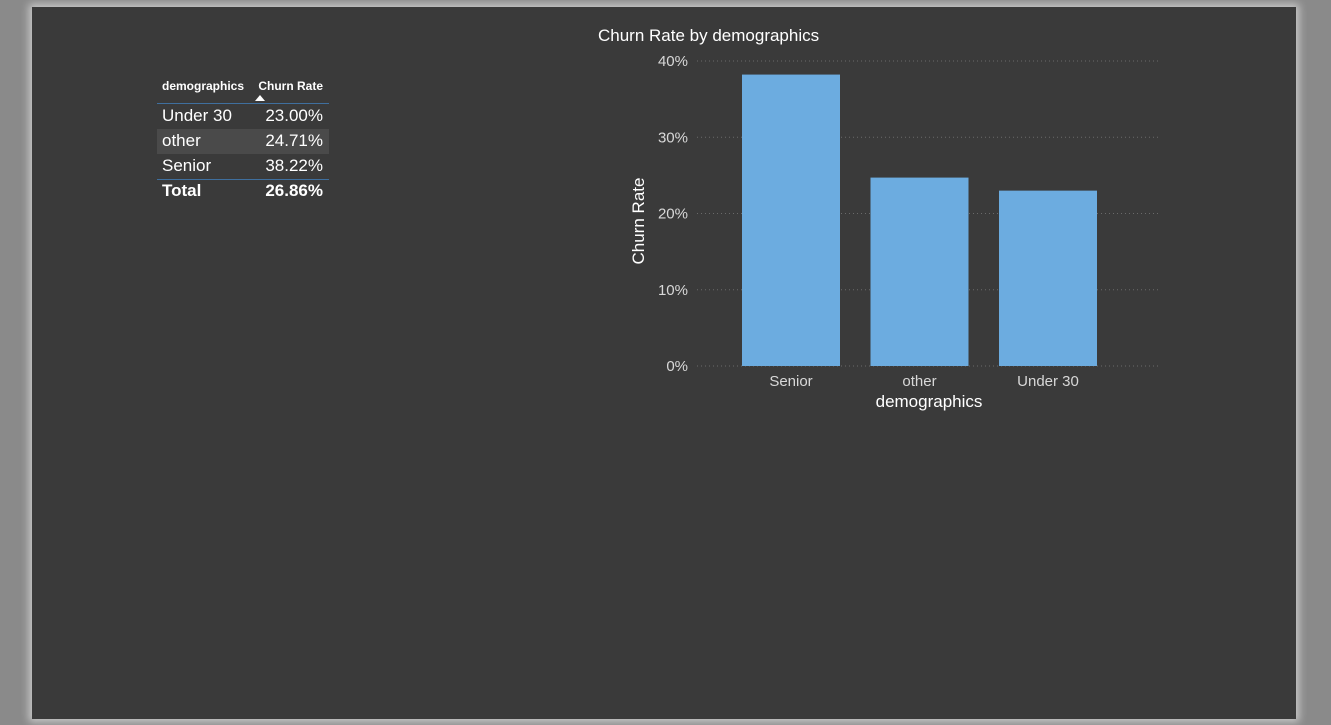 The height and width of the screenshot is (725, 1331). I want to click on table-row: other 24.71%, so click(243, 141).